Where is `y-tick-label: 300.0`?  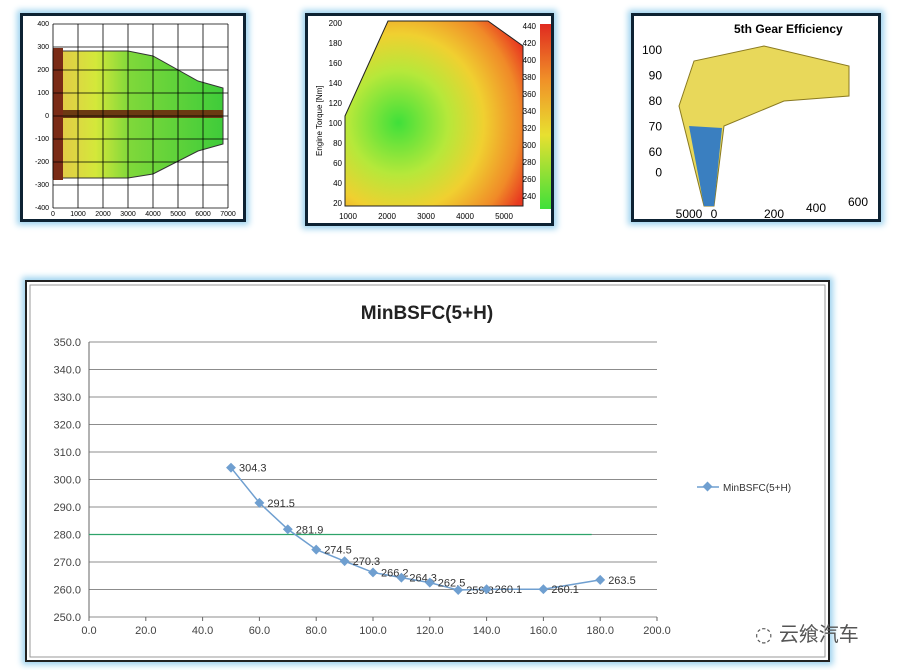 y-tick-label: 300.0 is located at coordinates (67, 481).